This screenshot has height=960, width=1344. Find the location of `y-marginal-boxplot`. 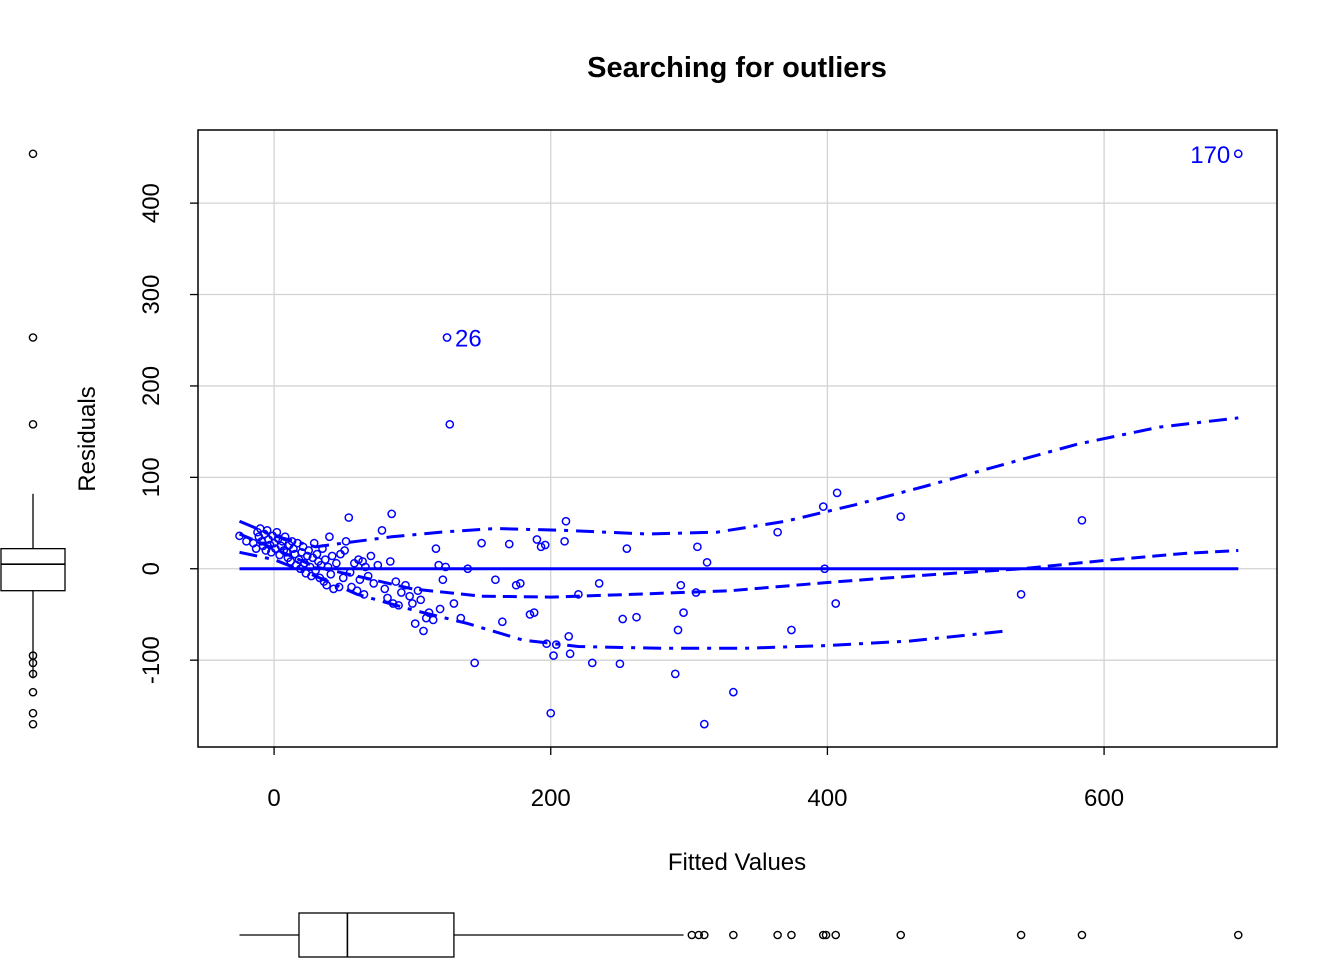

y-marginal-boxplot is located at coordinates (33, 439).